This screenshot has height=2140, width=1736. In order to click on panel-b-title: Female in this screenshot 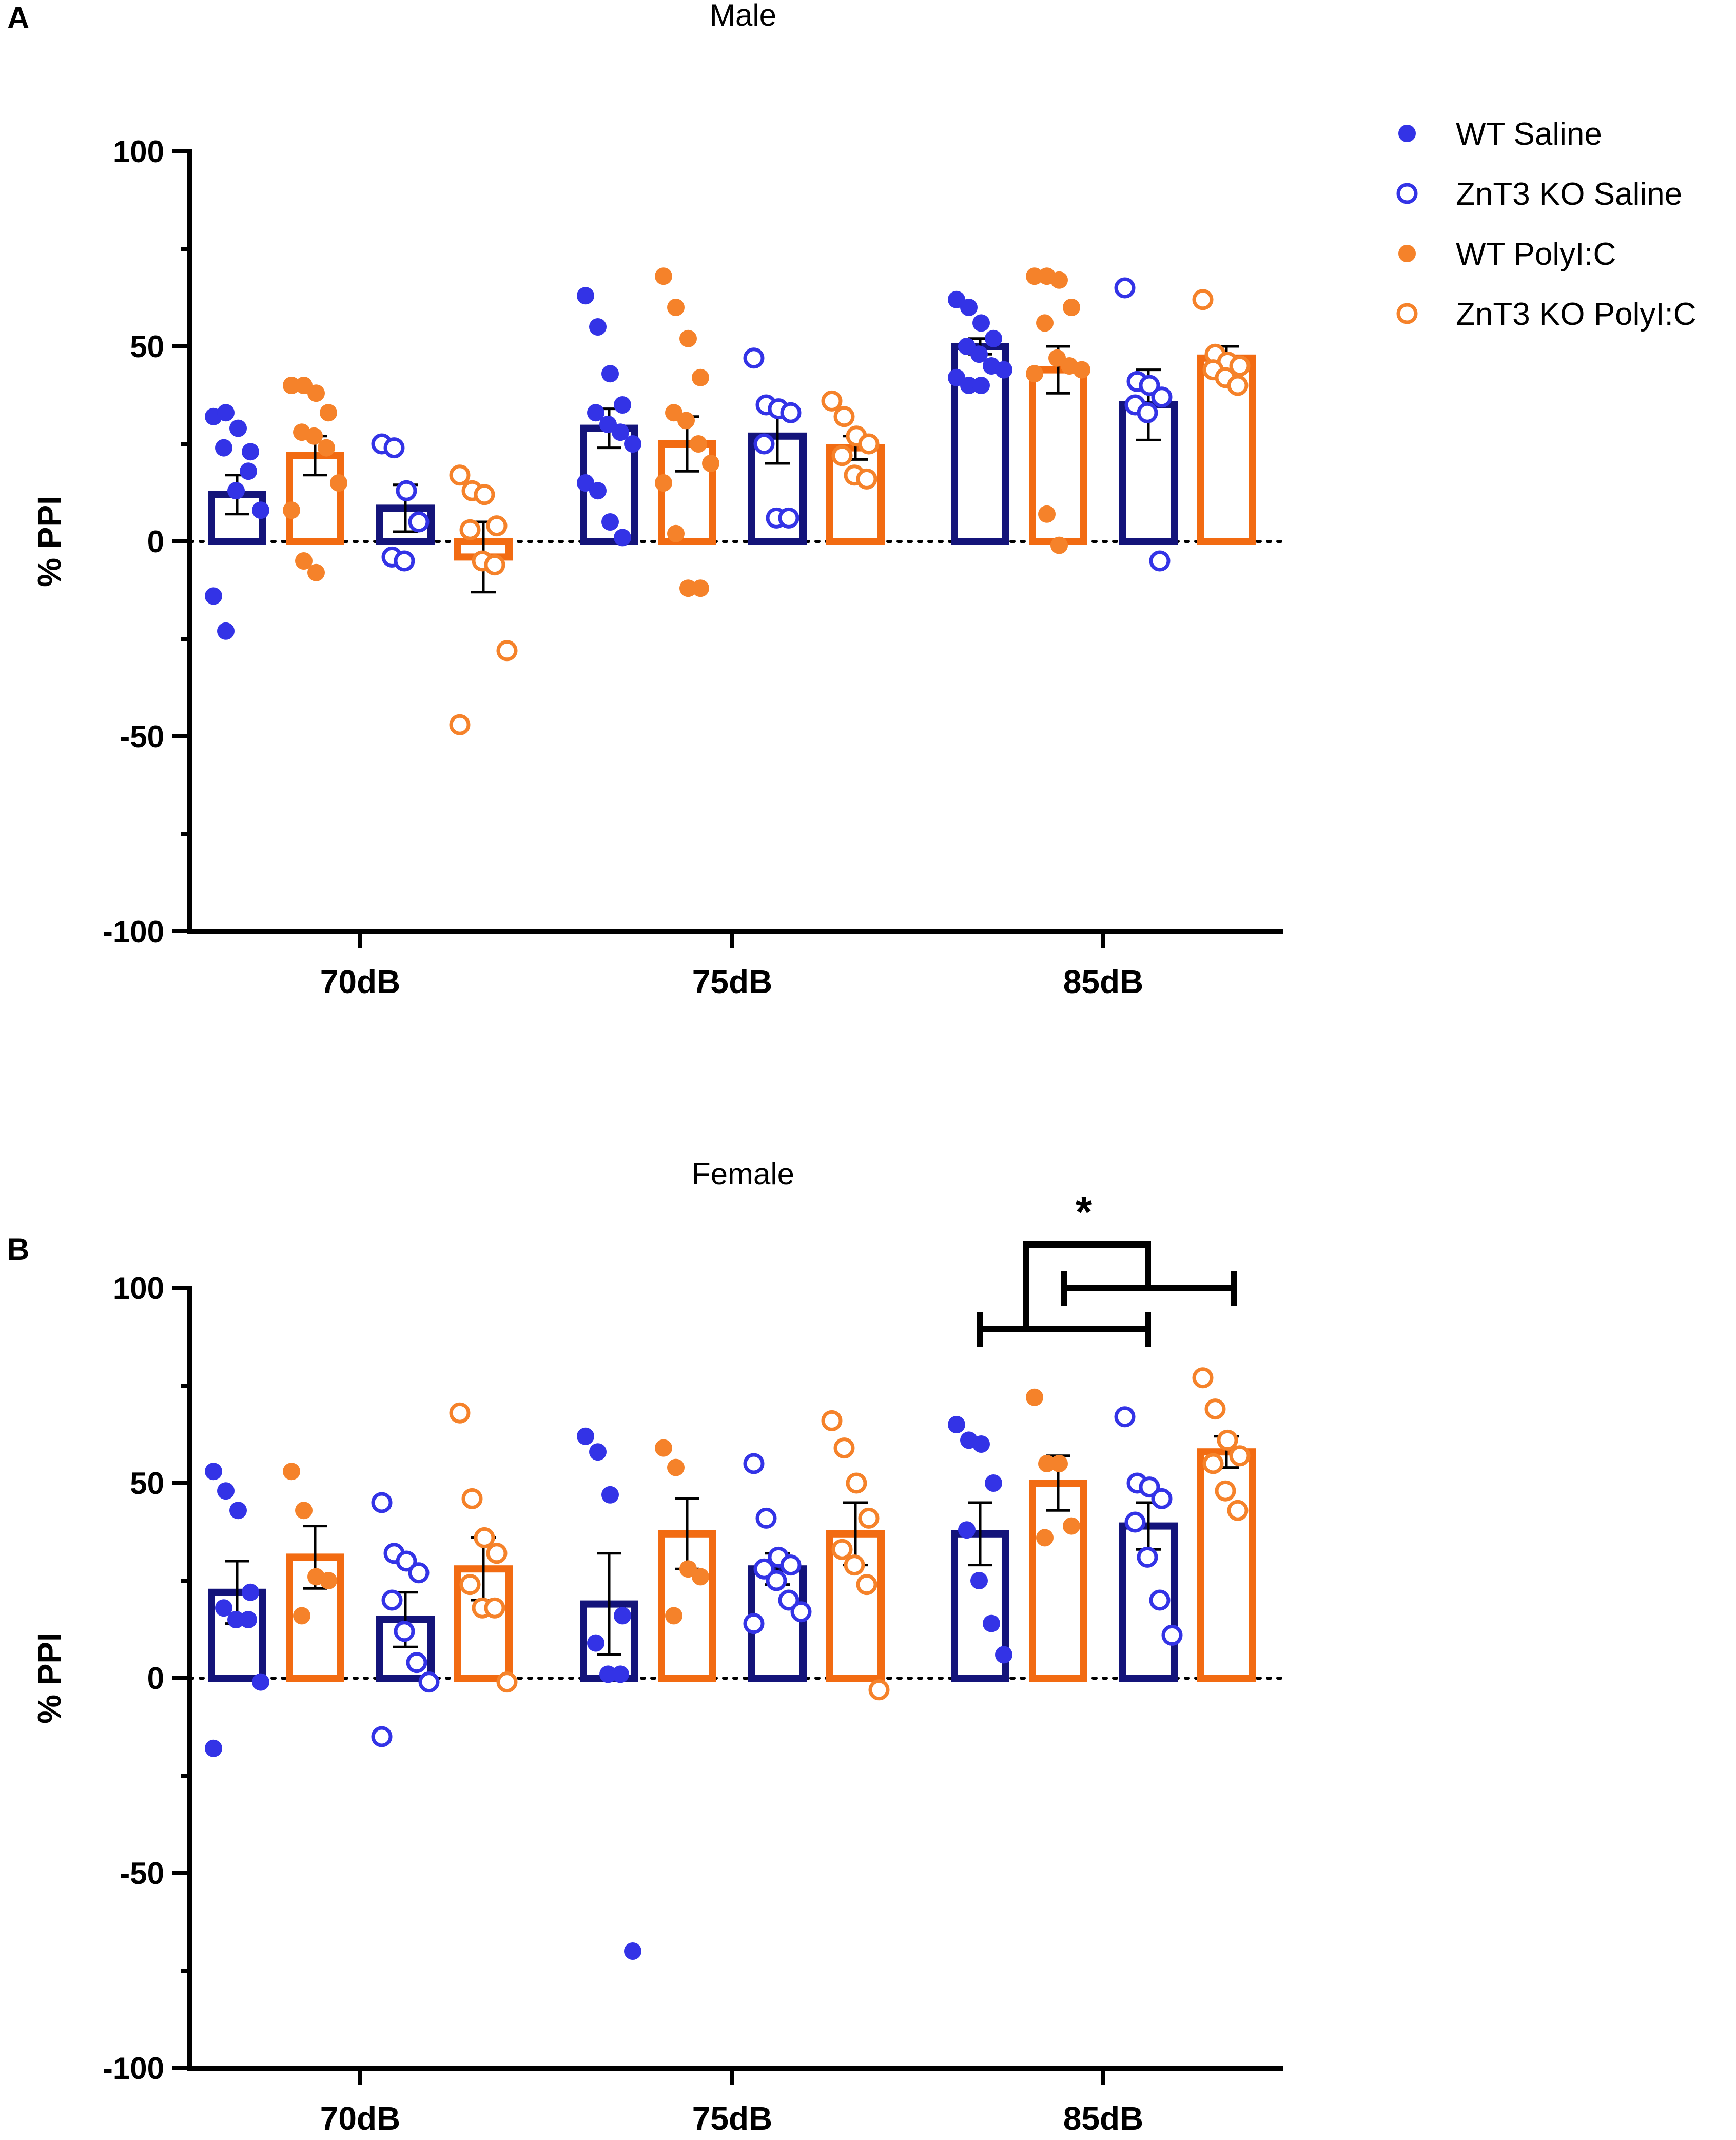, I will do `click(743, 1174)`.